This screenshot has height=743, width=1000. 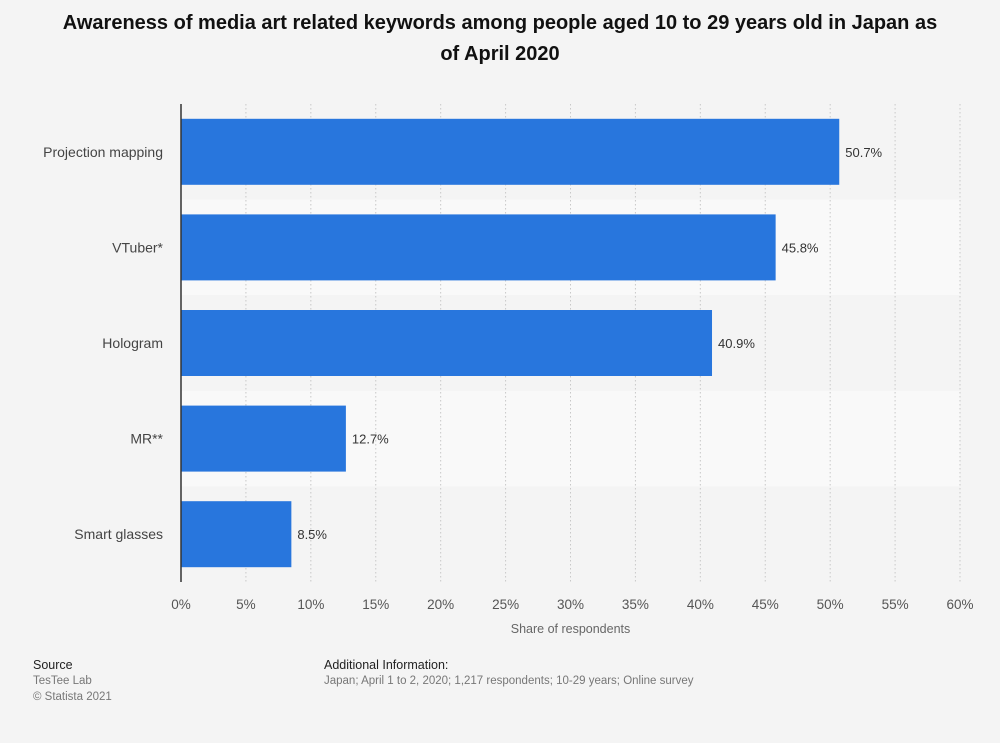 I want to click on category-label: Smart glasses, so click(x=118, y=534).